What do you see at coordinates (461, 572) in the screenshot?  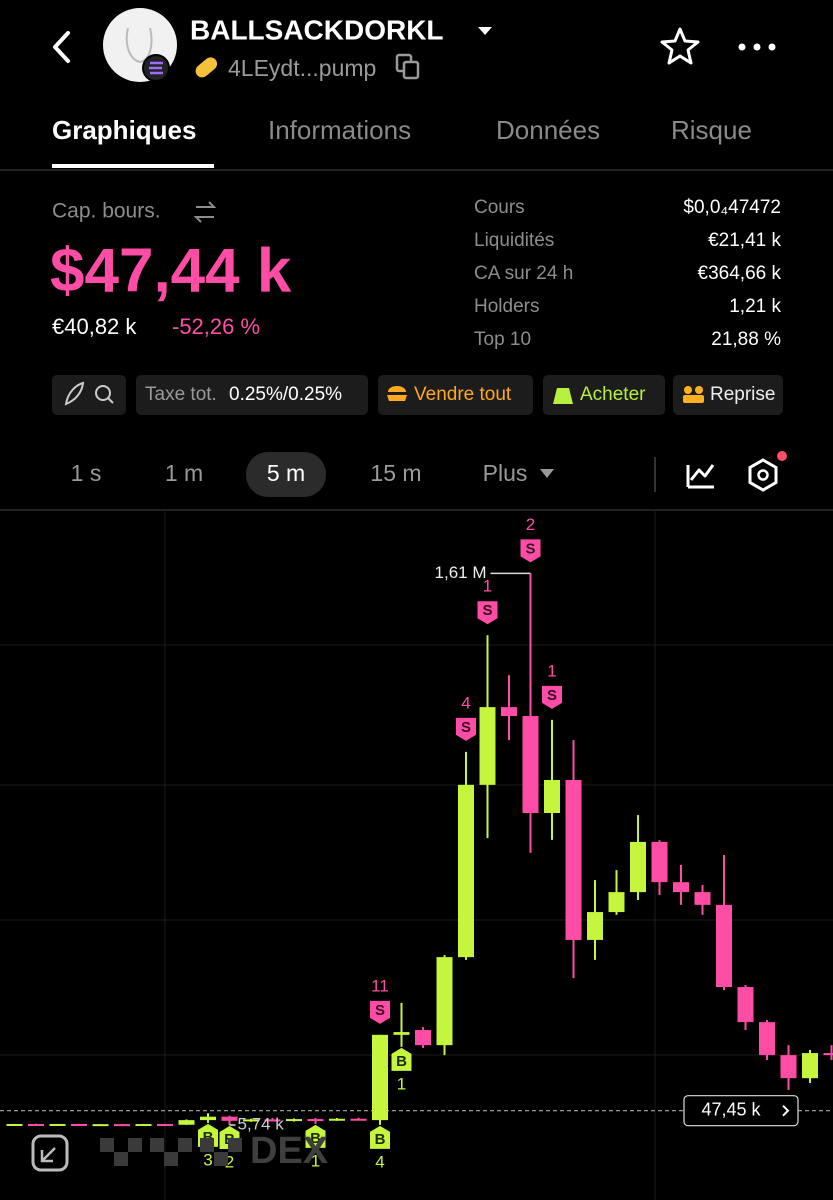 I see `max-label: 1,61 M` at bounding box center [461, 572].